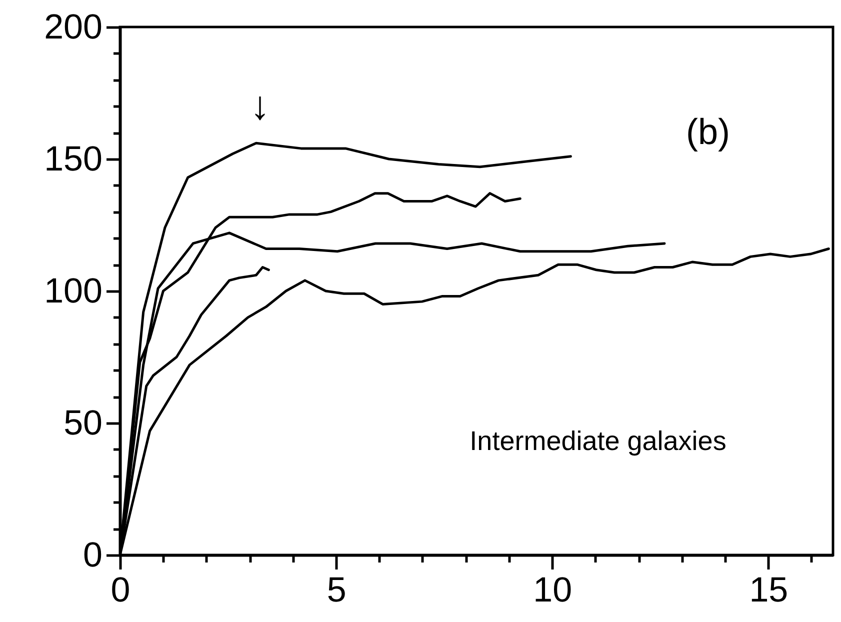 The width and height of the screenshot is (841, 622). Describe the element at coordinates (708, 131) in the screenshot. I see `annotation: (b)` at that location.